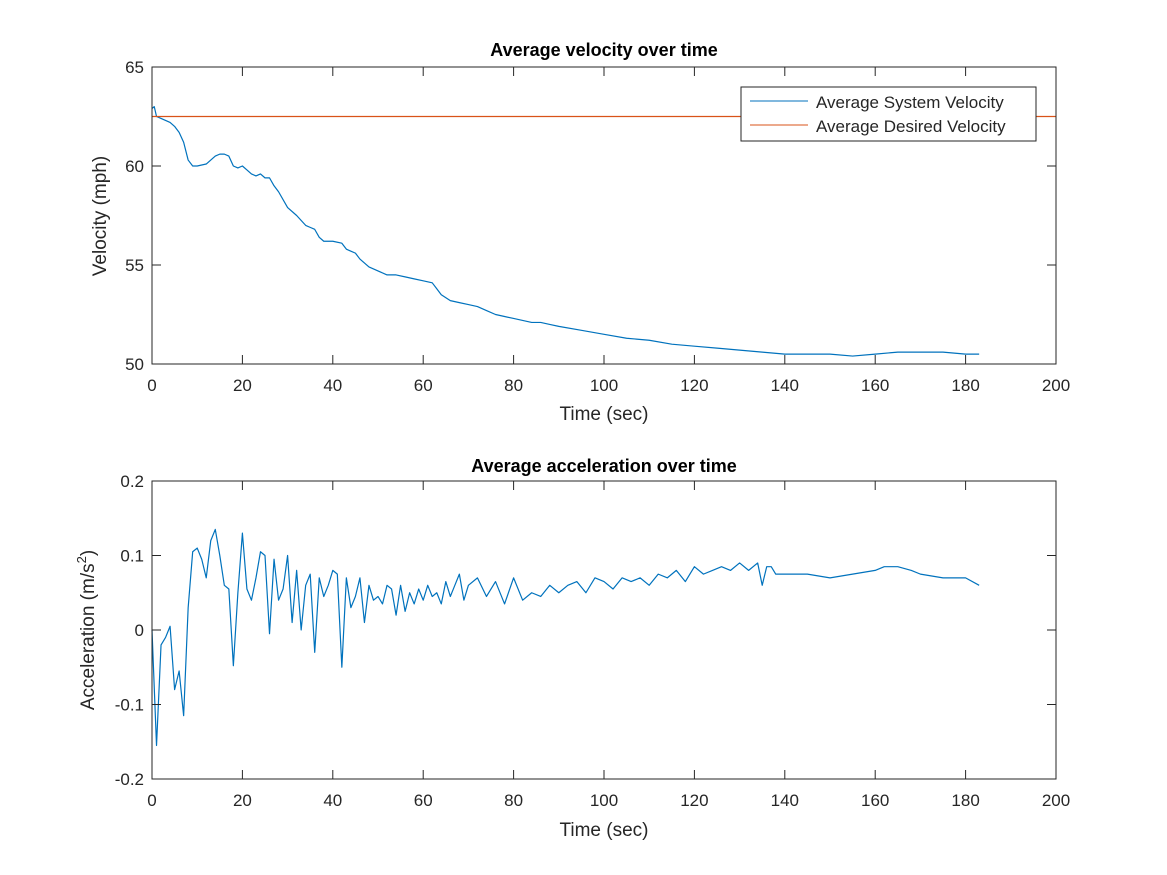 This screenshot has height=875, width=1167. I want to click on acceleration-x-tick-label: 60, so click(423, 800).